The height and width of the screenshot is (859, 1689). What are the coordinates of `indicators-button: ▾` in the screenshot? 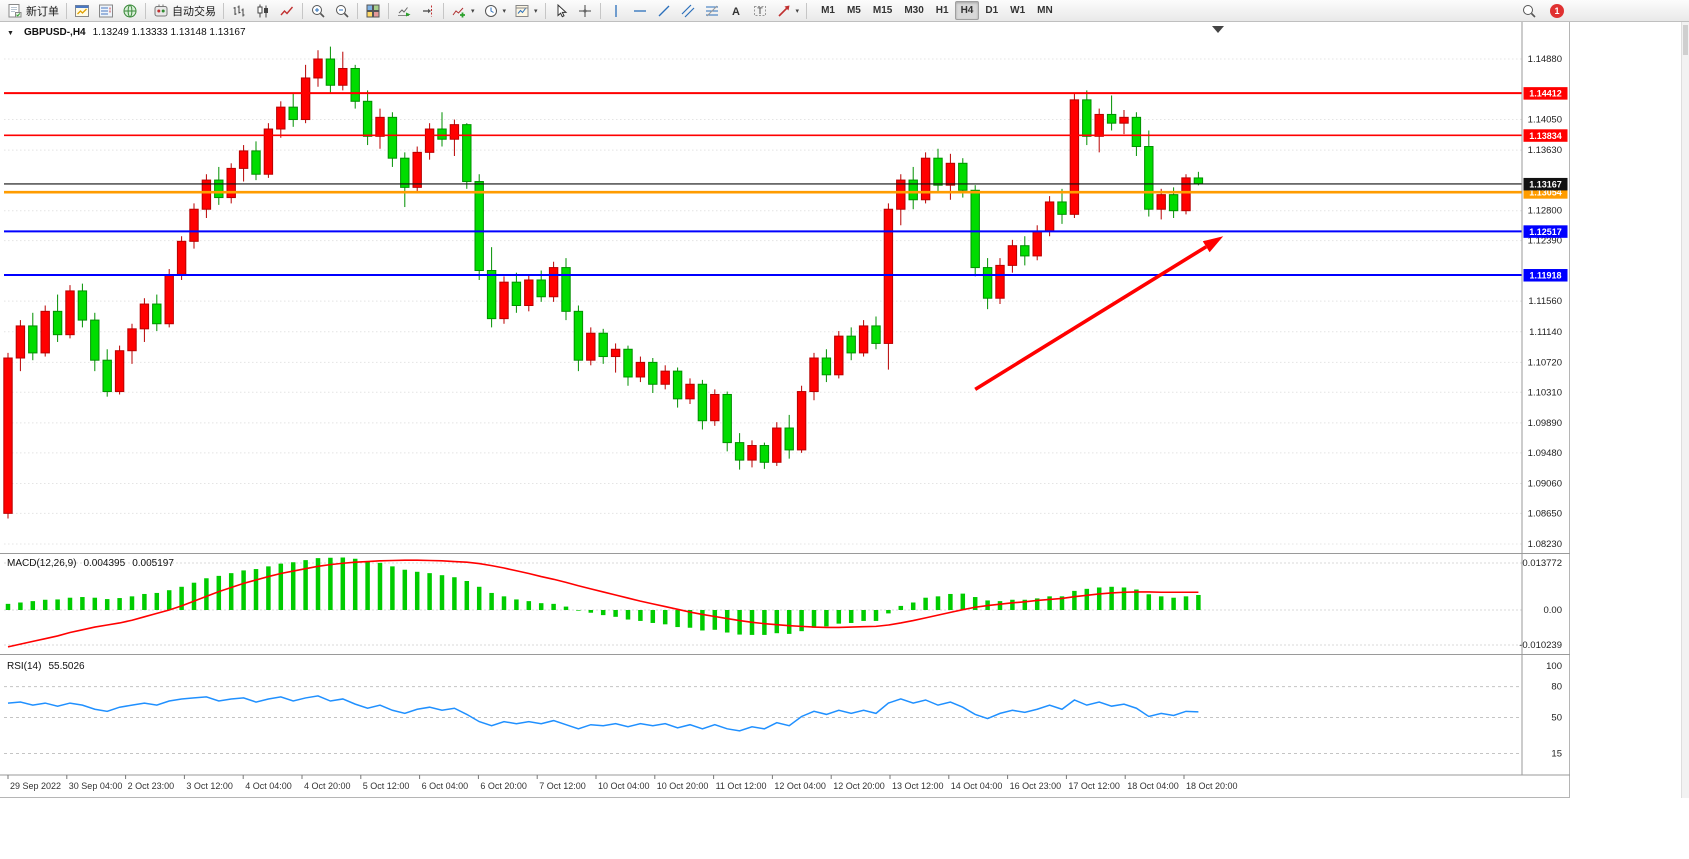 It's located at (463, 10).